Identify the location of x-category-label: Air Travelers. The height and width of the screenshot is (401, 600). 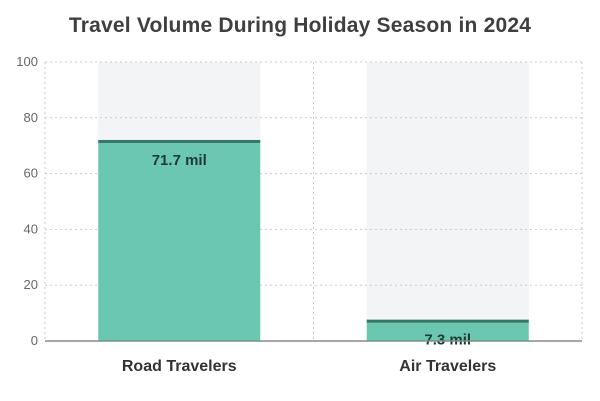
(447, 366).